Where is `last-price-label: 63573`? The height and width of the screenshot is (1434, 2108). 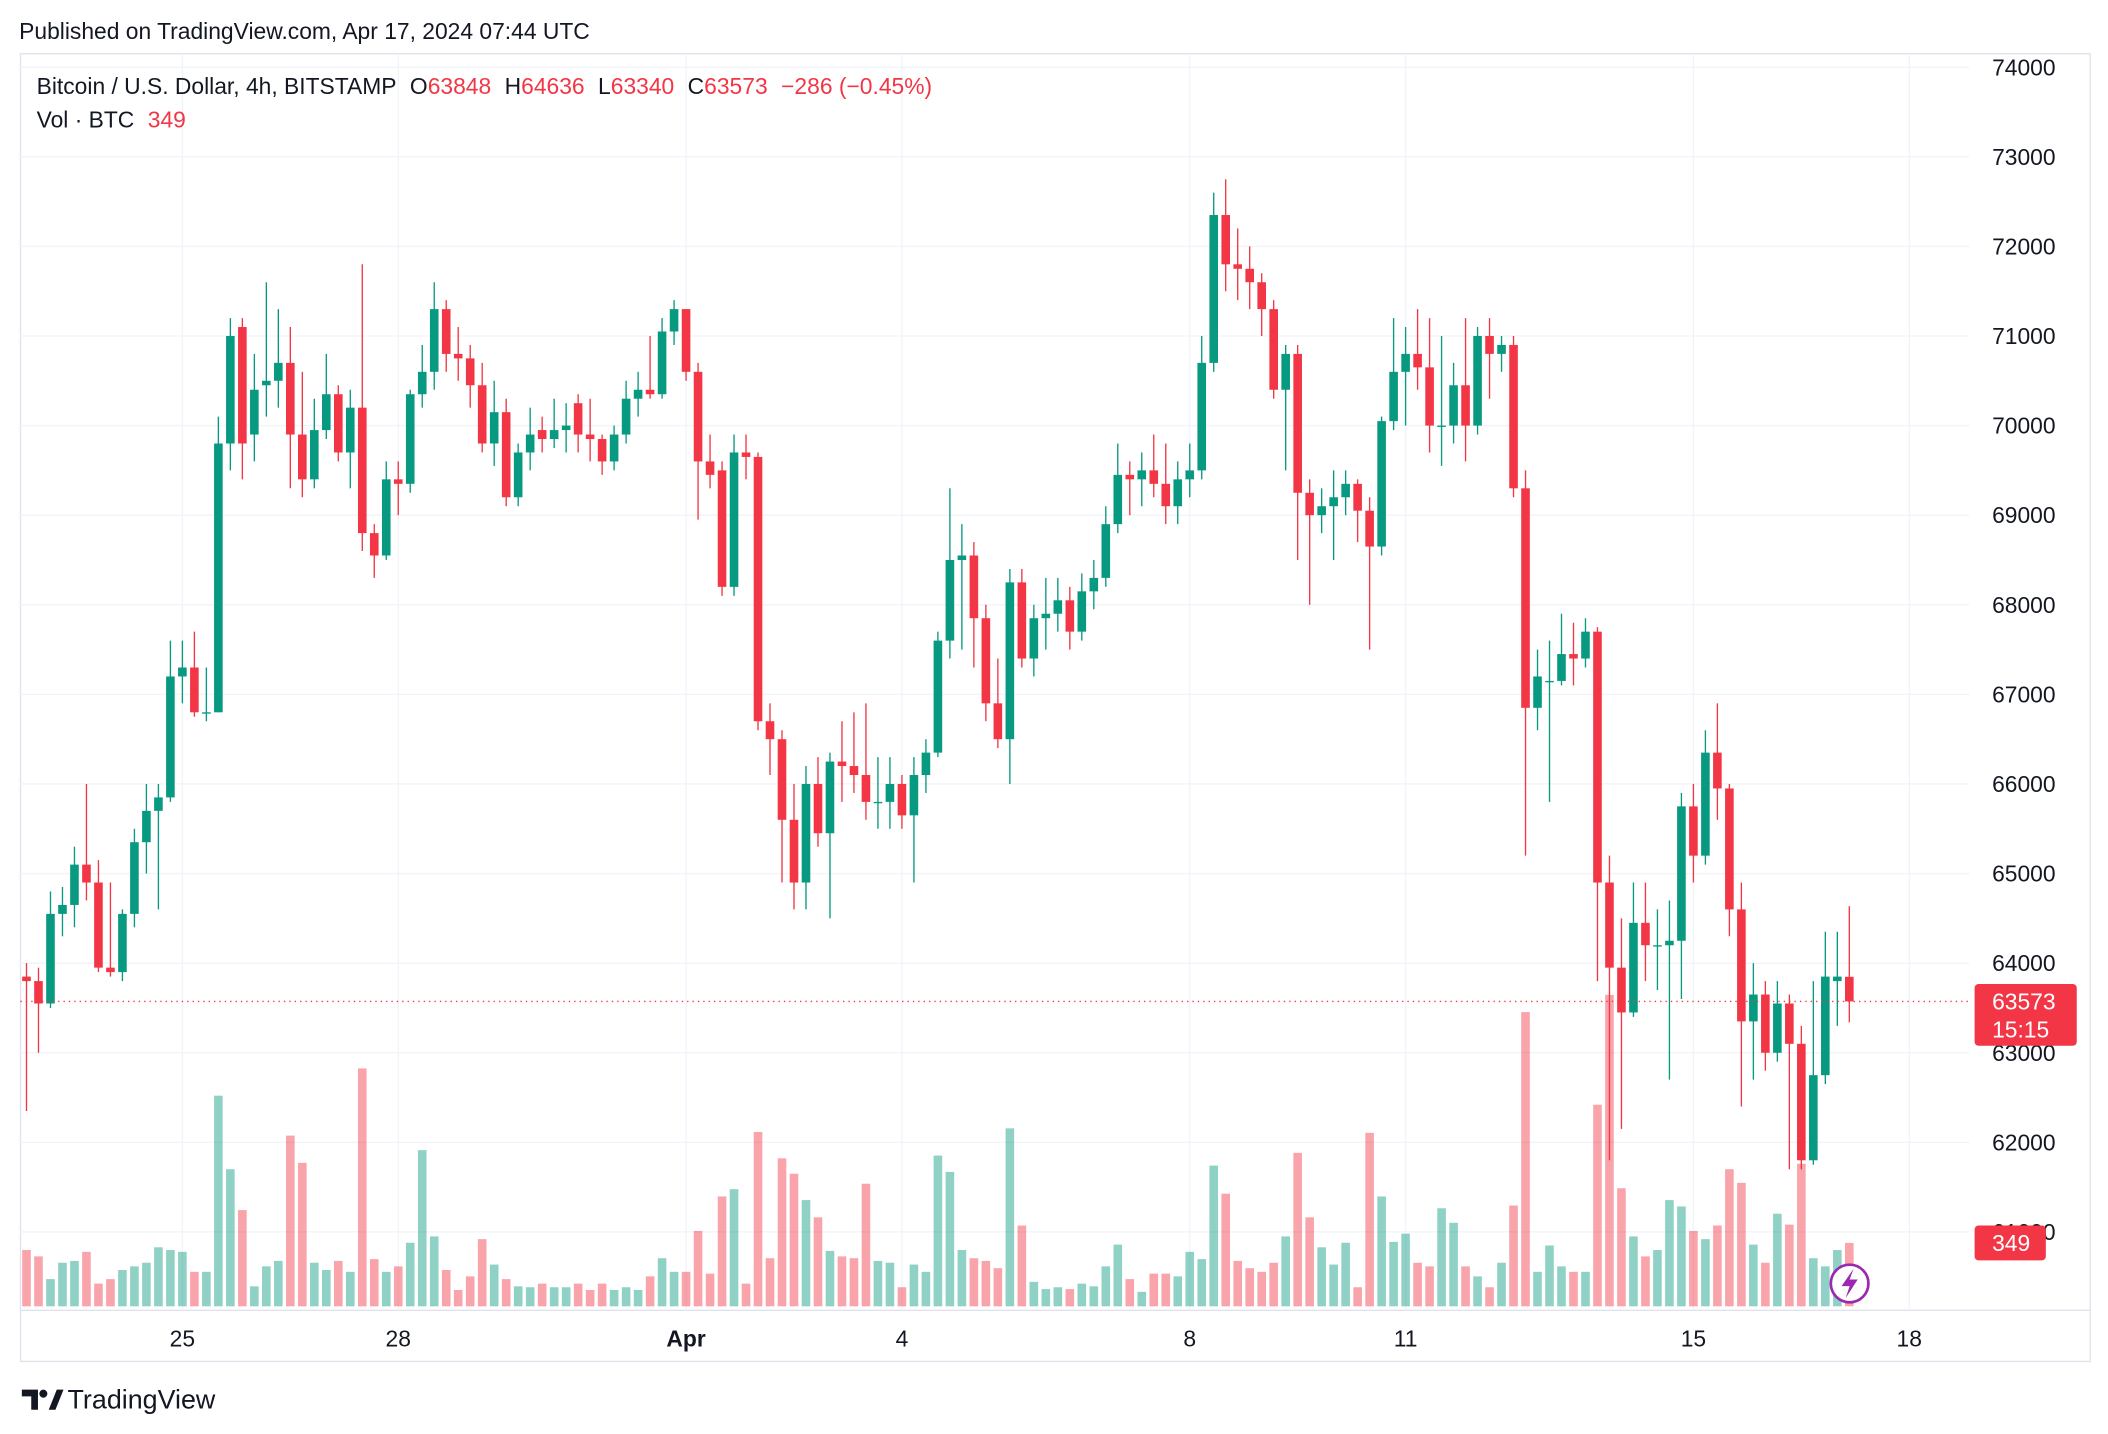
last-price-label: 63573 is located at coordinates (2023, 1001).